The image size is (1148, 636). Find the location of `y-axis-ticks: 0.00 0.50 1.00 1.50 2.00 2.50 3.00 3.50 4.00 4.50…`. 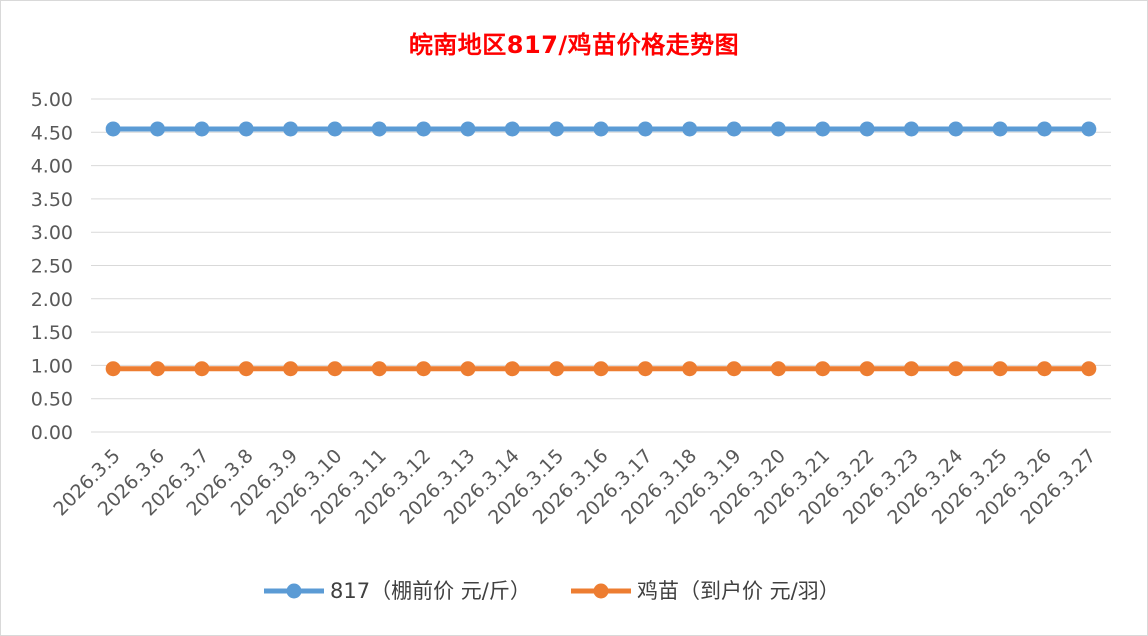

y-axis-ticks: 0.00 0.50 1.00 1.50 2.00 2.50 3.00 3.50 4.00 4.50… is located at coordinates (52, 266).